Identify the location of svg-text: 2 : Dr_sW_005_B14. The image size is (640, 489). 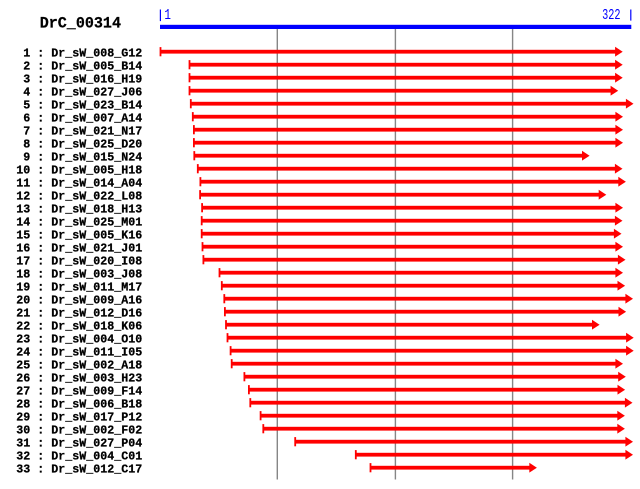
(79, 66).